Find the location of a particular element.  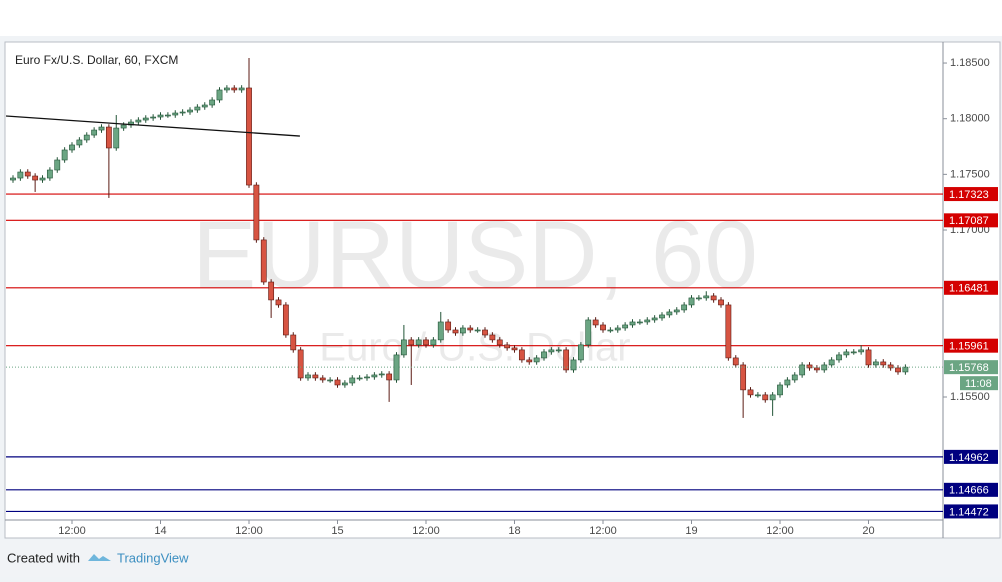

x-tick-label: 20 is located at coordinates (868, 531).